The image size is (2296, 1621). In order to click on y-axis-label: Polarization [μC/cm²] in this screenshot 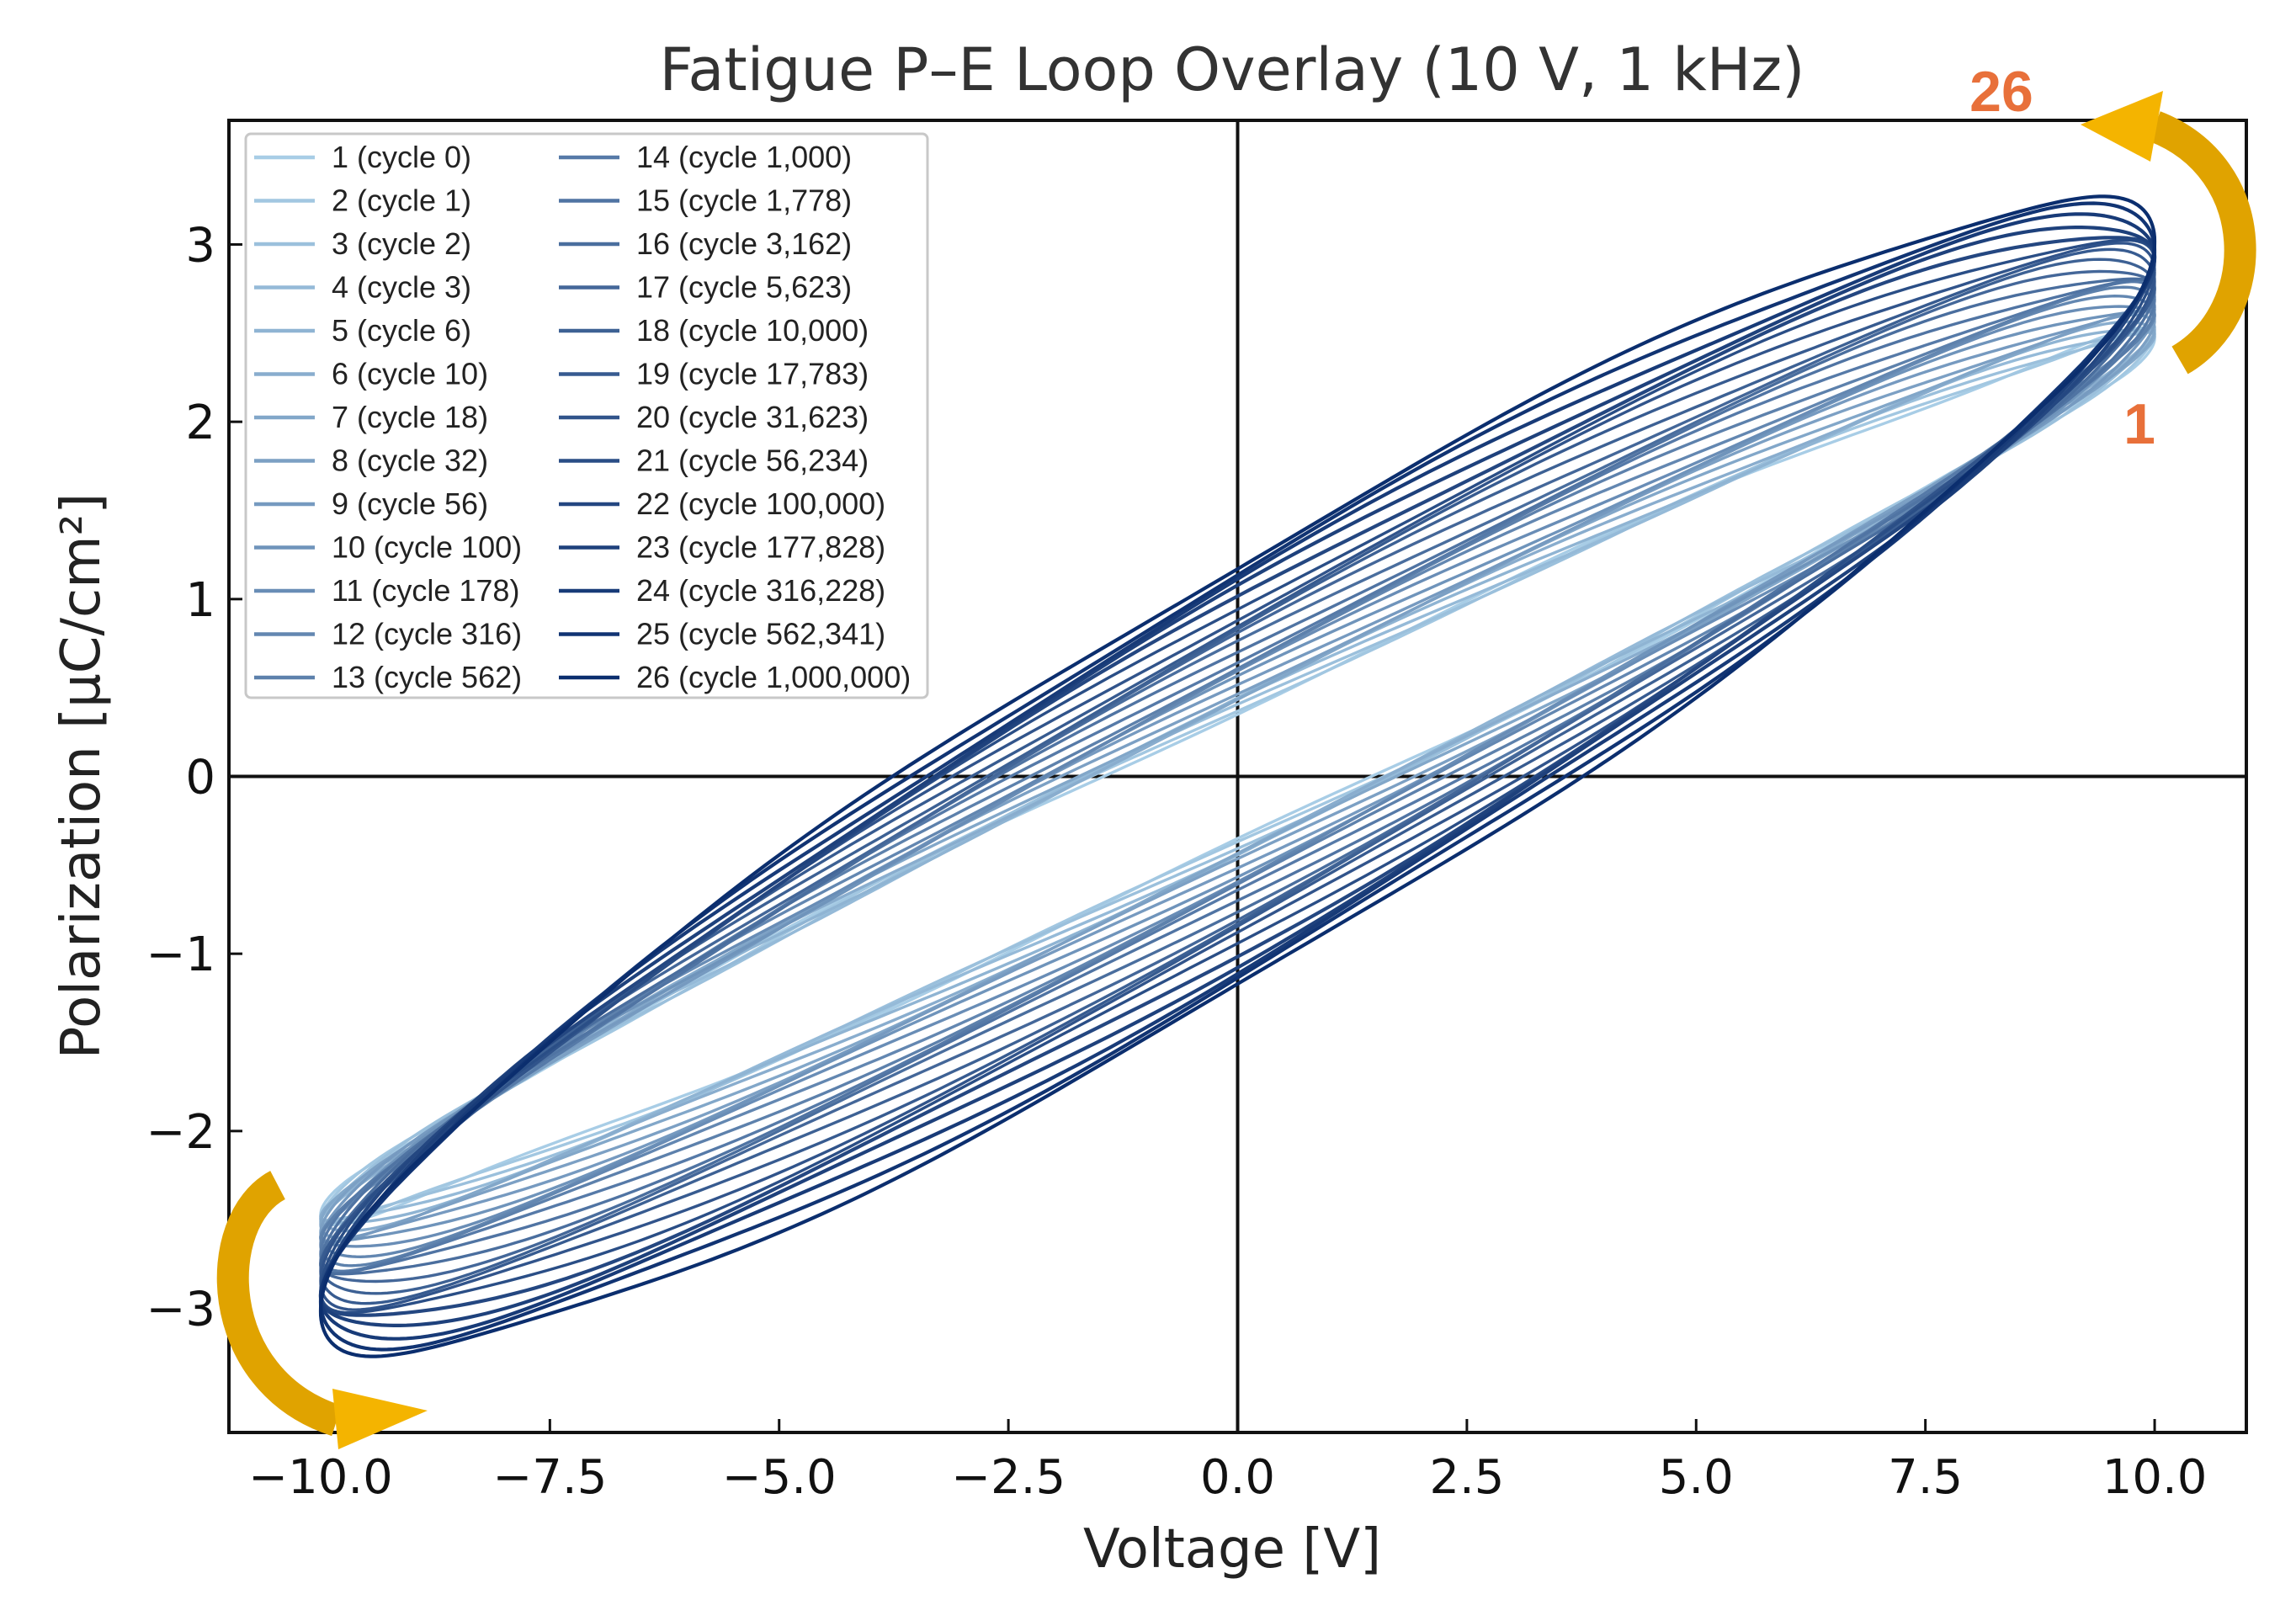, I will do `click(81, 776)`.